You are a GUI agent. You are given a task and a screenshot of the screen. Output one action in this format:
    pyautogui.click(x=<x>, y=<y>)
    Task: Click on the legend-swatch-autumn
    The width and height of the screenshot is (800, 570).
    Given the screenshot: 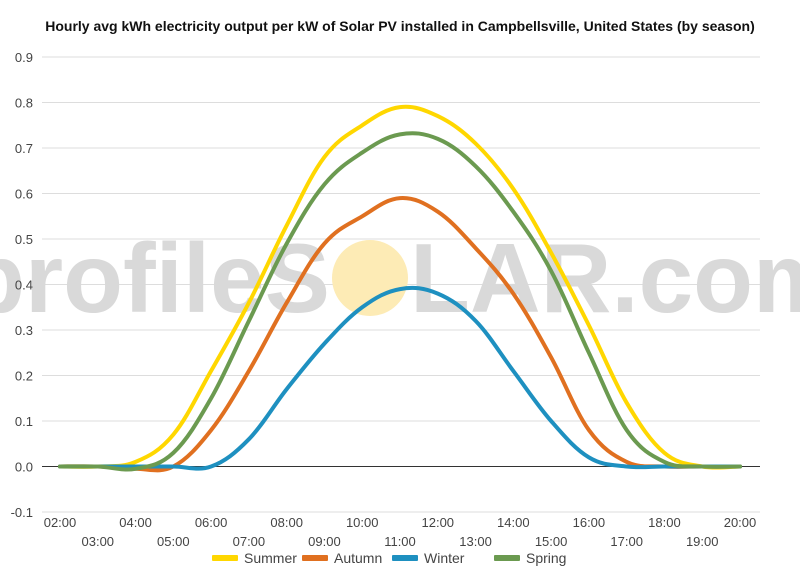 What is the action you would take?
    pyautogui.click(x=315, y=558)
    